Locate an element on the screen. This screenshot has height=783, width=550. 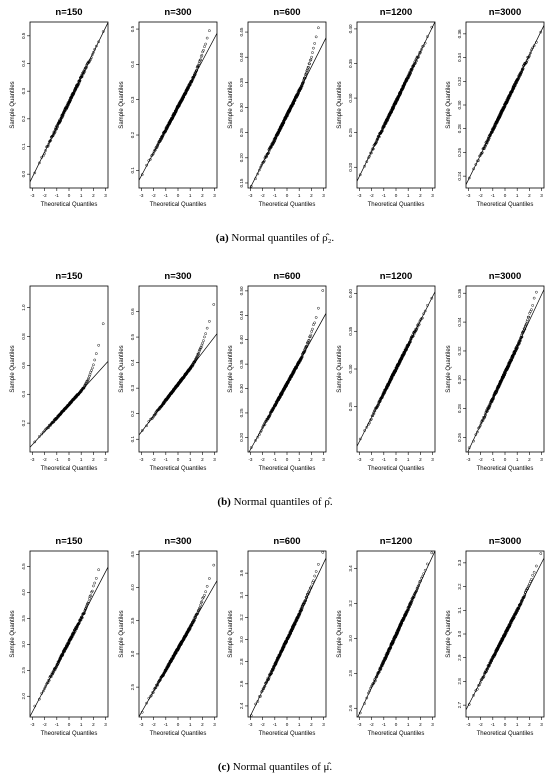
y-tick-label: 0.25 is located at coordinates (241, 412).